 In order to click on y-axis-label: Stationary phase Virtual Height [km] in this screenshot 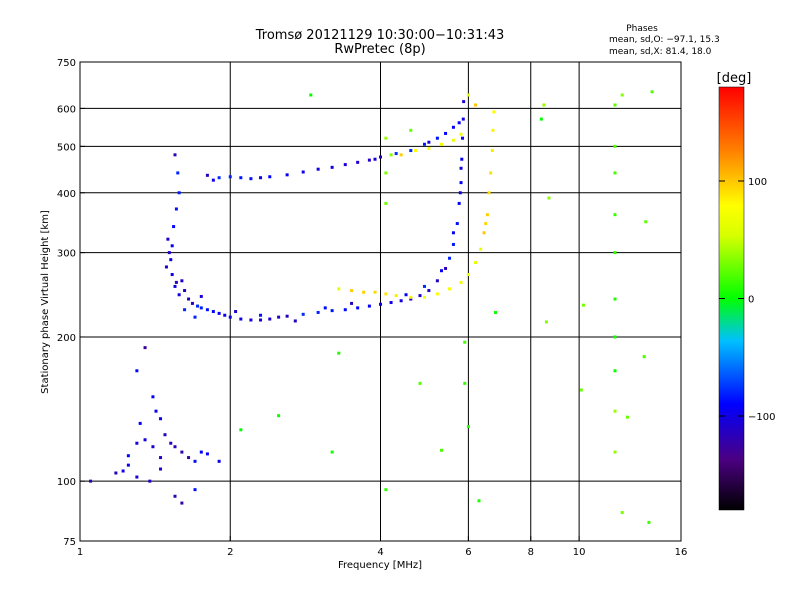, I will do `click(45, 302)`.